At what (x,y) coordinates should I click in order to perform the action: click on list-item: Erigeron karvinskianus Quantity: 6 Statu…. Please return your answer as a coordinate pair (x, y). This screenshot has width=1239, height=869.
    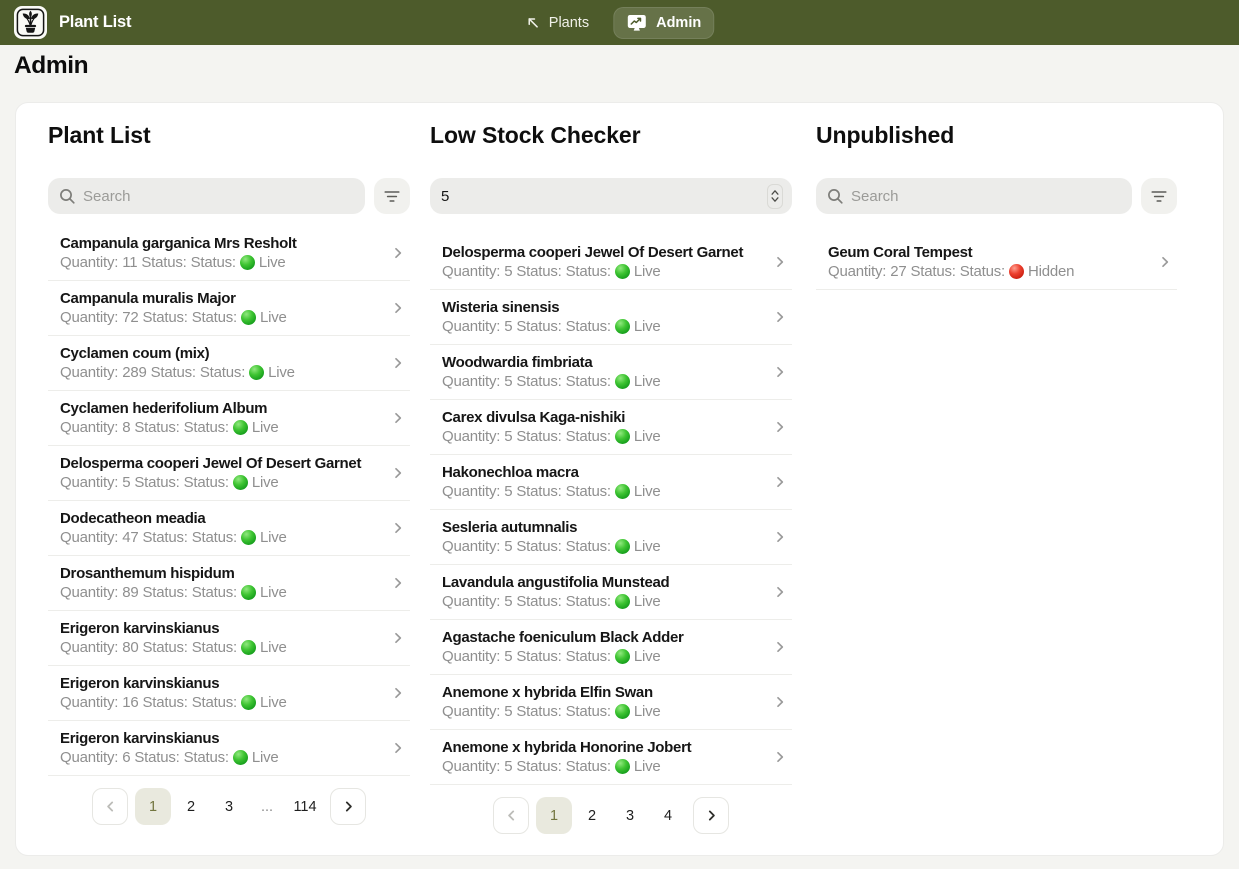
    Looking at the image, I should click on (229, 748).